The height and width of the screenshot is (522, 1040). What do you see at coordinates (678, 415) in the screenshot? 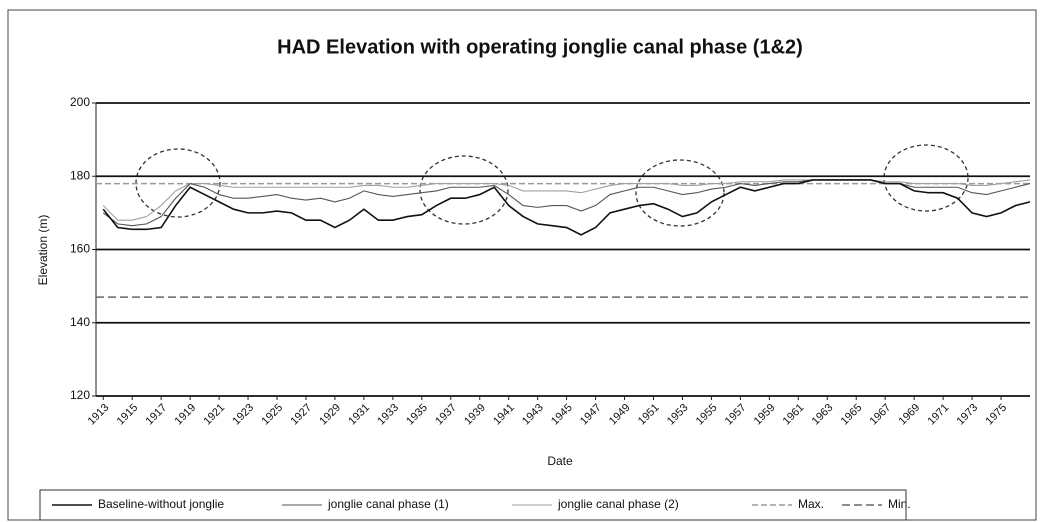
I see `x-tick-label: 1953` at bounding box center [678, 415].